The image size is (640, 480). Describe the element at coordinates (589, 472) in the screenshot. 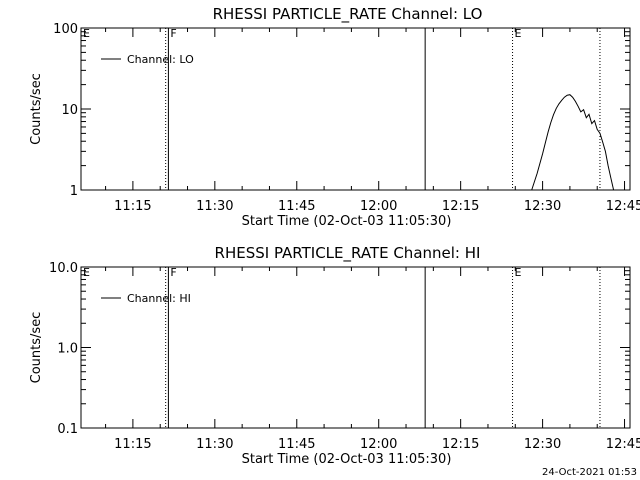

I see `footer-timestamp: 24-Oct-2021 01:53` at that location.